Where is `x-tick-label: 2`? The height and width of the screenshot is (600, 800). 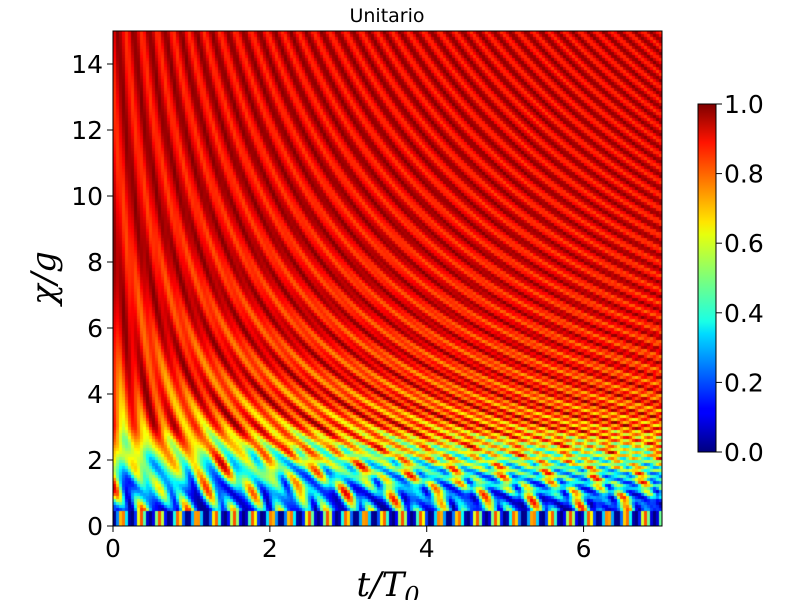 x-tick-label: 2 is located at coordinates (270, 548).